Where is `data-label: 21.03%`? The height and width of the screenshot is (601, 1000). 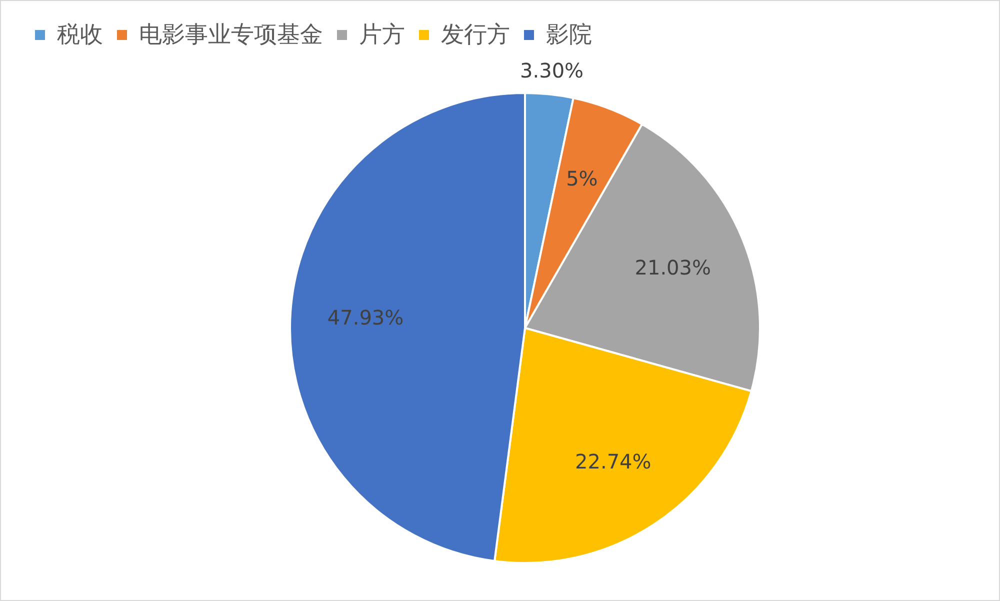 data-label: 21.03% is located at coordinates (673, 267).